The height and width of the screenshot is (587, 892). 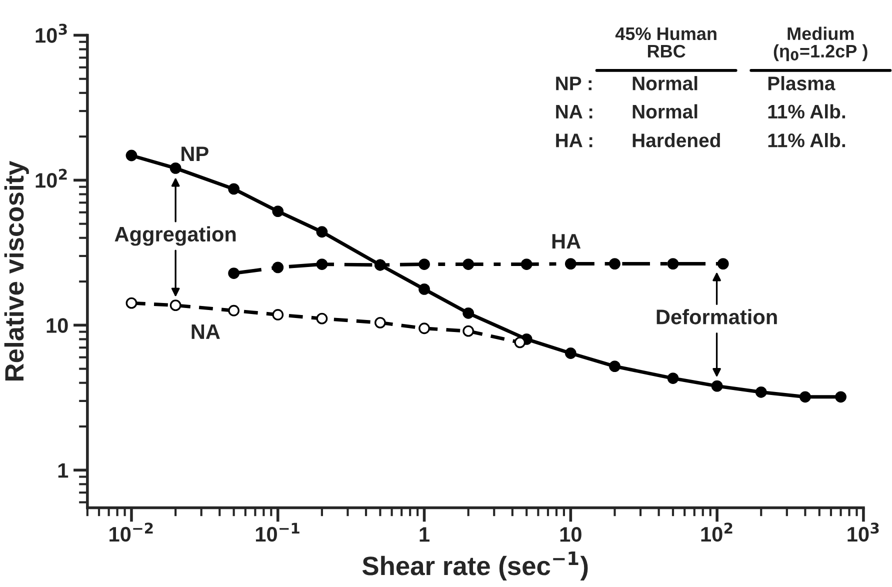 I want to click on y-axis-title: Relative viscosity, so click(x=16, y=270).